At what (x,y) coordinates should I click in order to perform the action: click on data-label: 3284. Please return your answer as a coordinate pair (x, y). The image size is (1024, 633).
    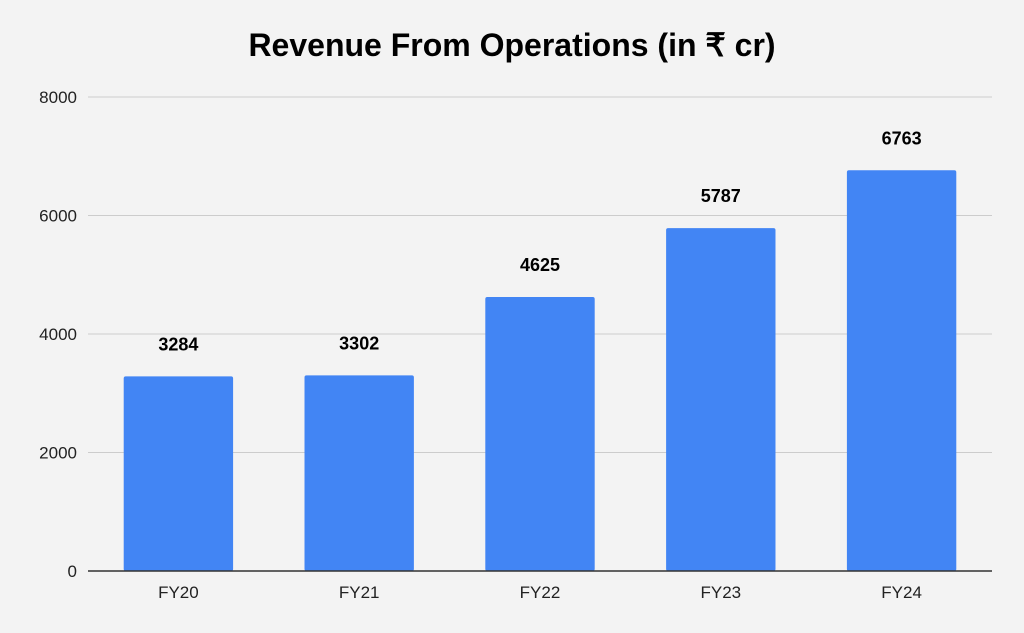
    Looking at the image, I should click on (178, 344).